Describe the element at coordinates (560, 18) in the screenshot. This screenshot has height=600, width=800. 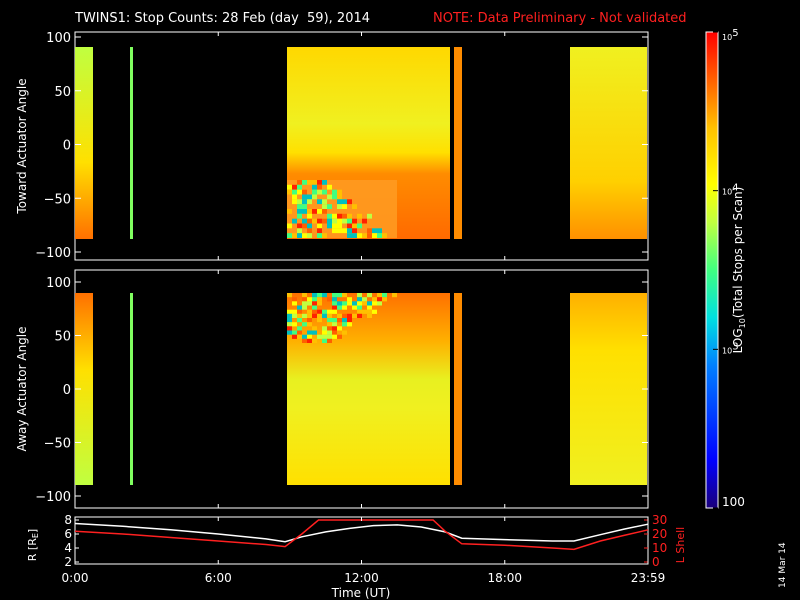
I see `preliminary-note: NOTE: Data Preliminary - Not validated` at that location.